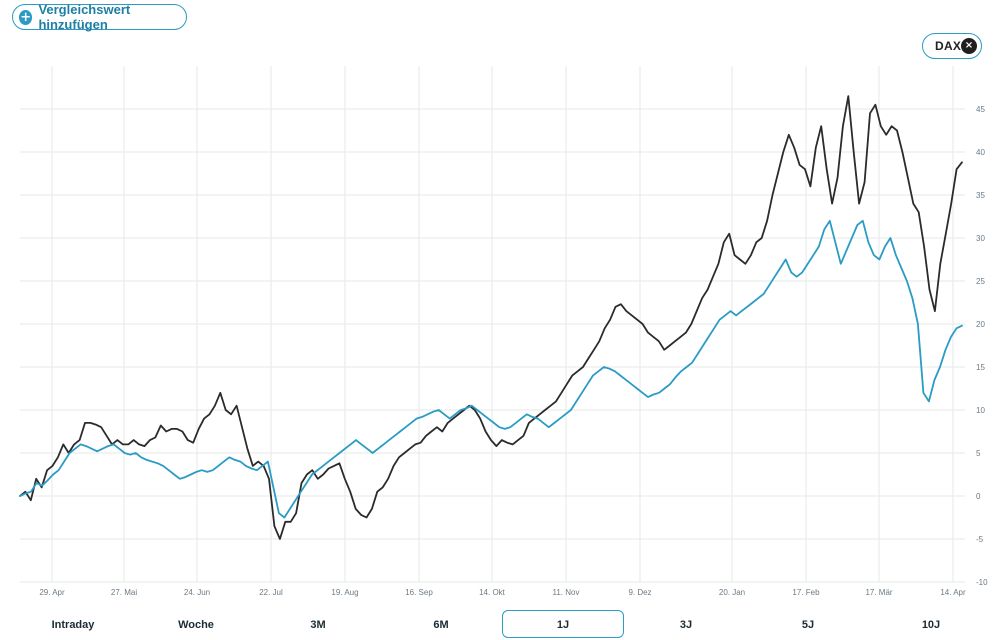 Image resolution: width=1000 pixels, height=640 pixels. Describe the element at coordinates (196, 625) in the screenshot. I see `range-button-woche: Woche` at that location.